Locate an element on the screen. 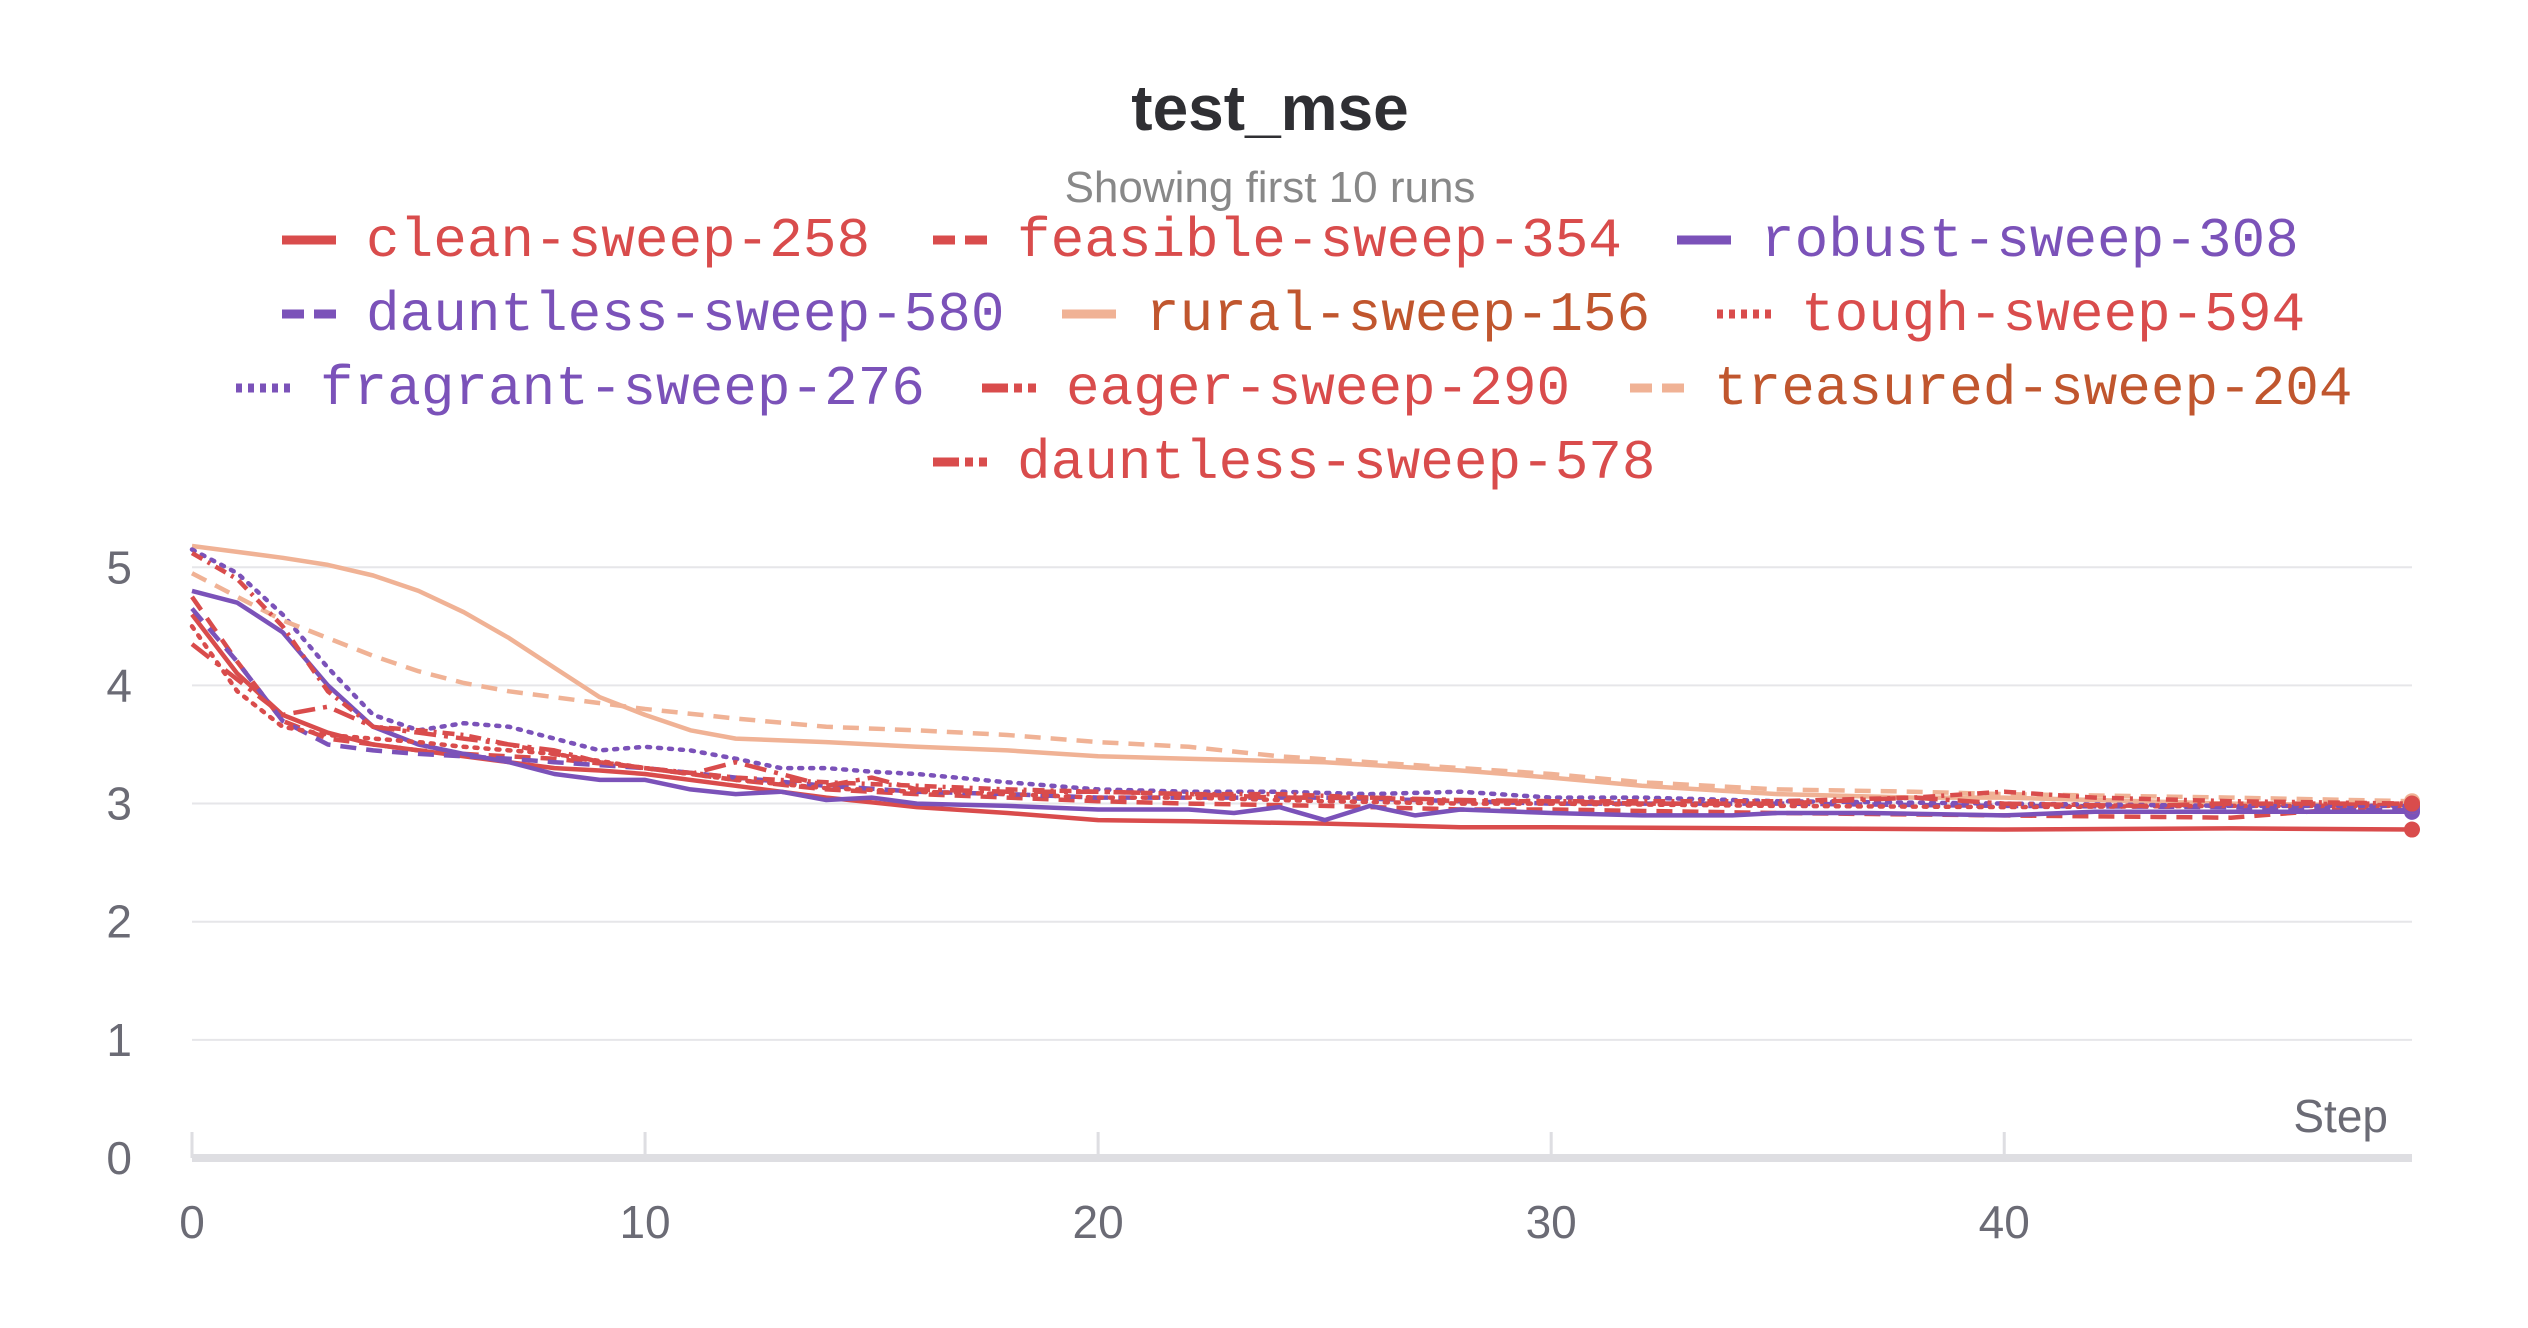  legend-label: robust-sweep-308 is located at coordinates (2030, 241).